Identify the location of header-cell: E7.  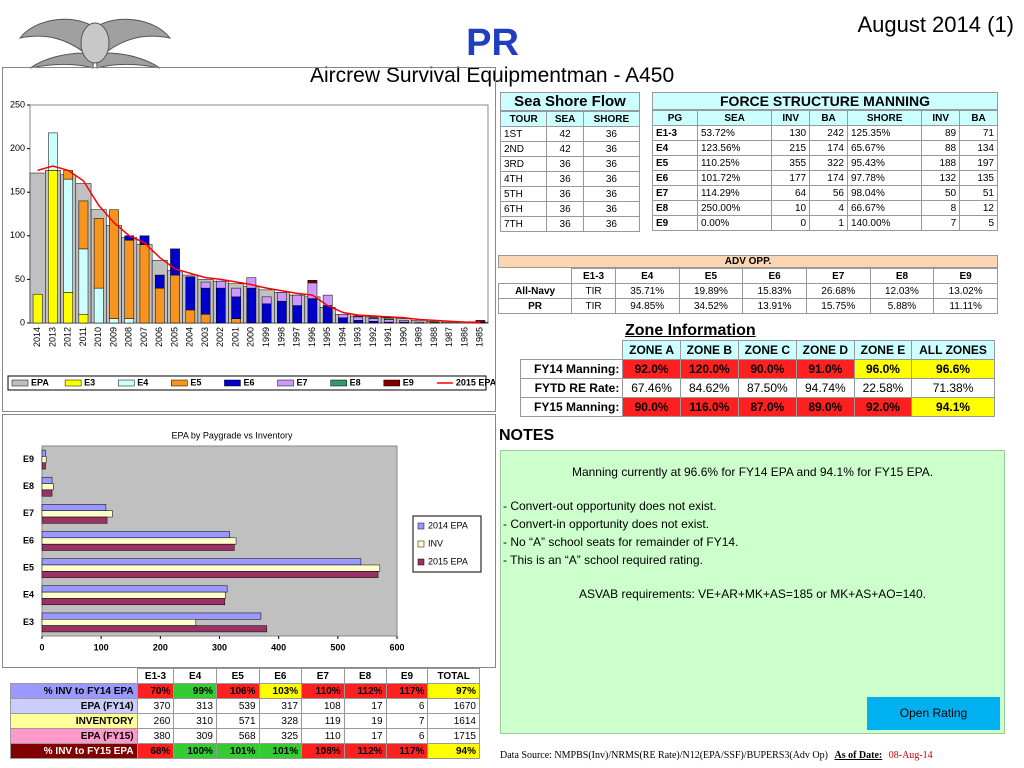
(323, 676).